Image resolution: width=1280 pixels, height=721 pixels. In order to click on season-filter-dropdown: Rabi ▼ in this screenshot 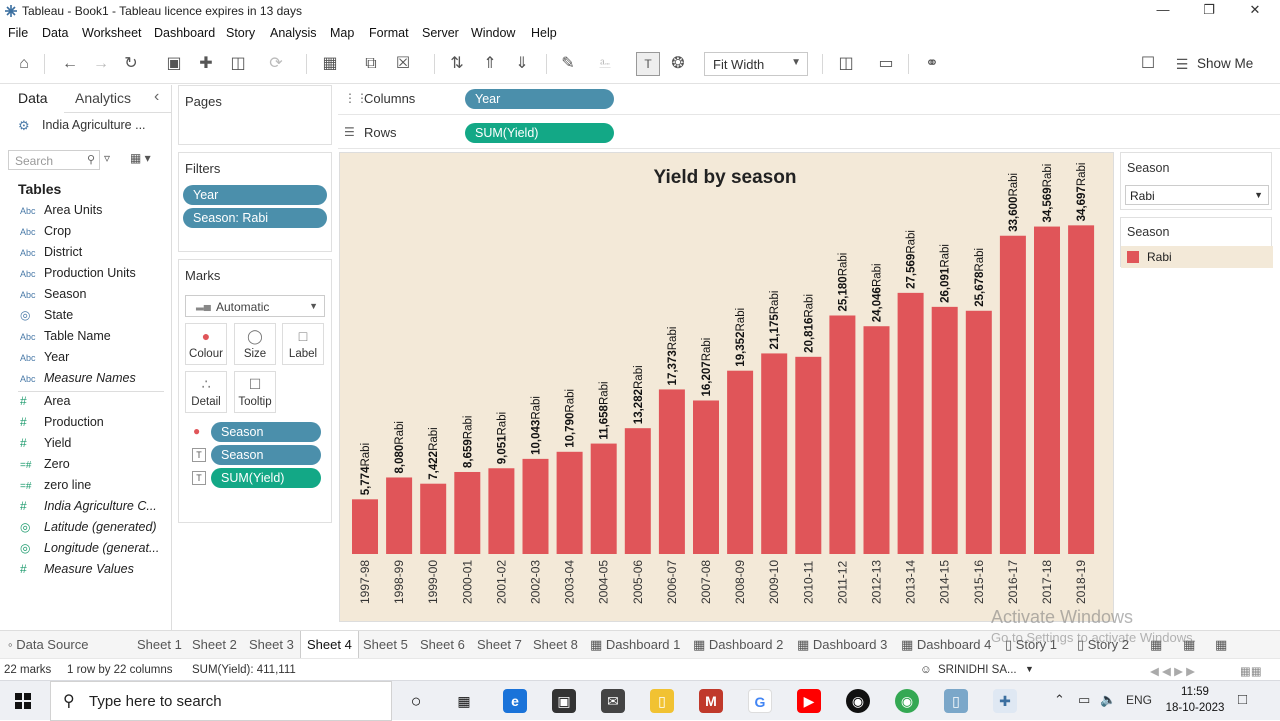, I will do `click(1197, 195)`.